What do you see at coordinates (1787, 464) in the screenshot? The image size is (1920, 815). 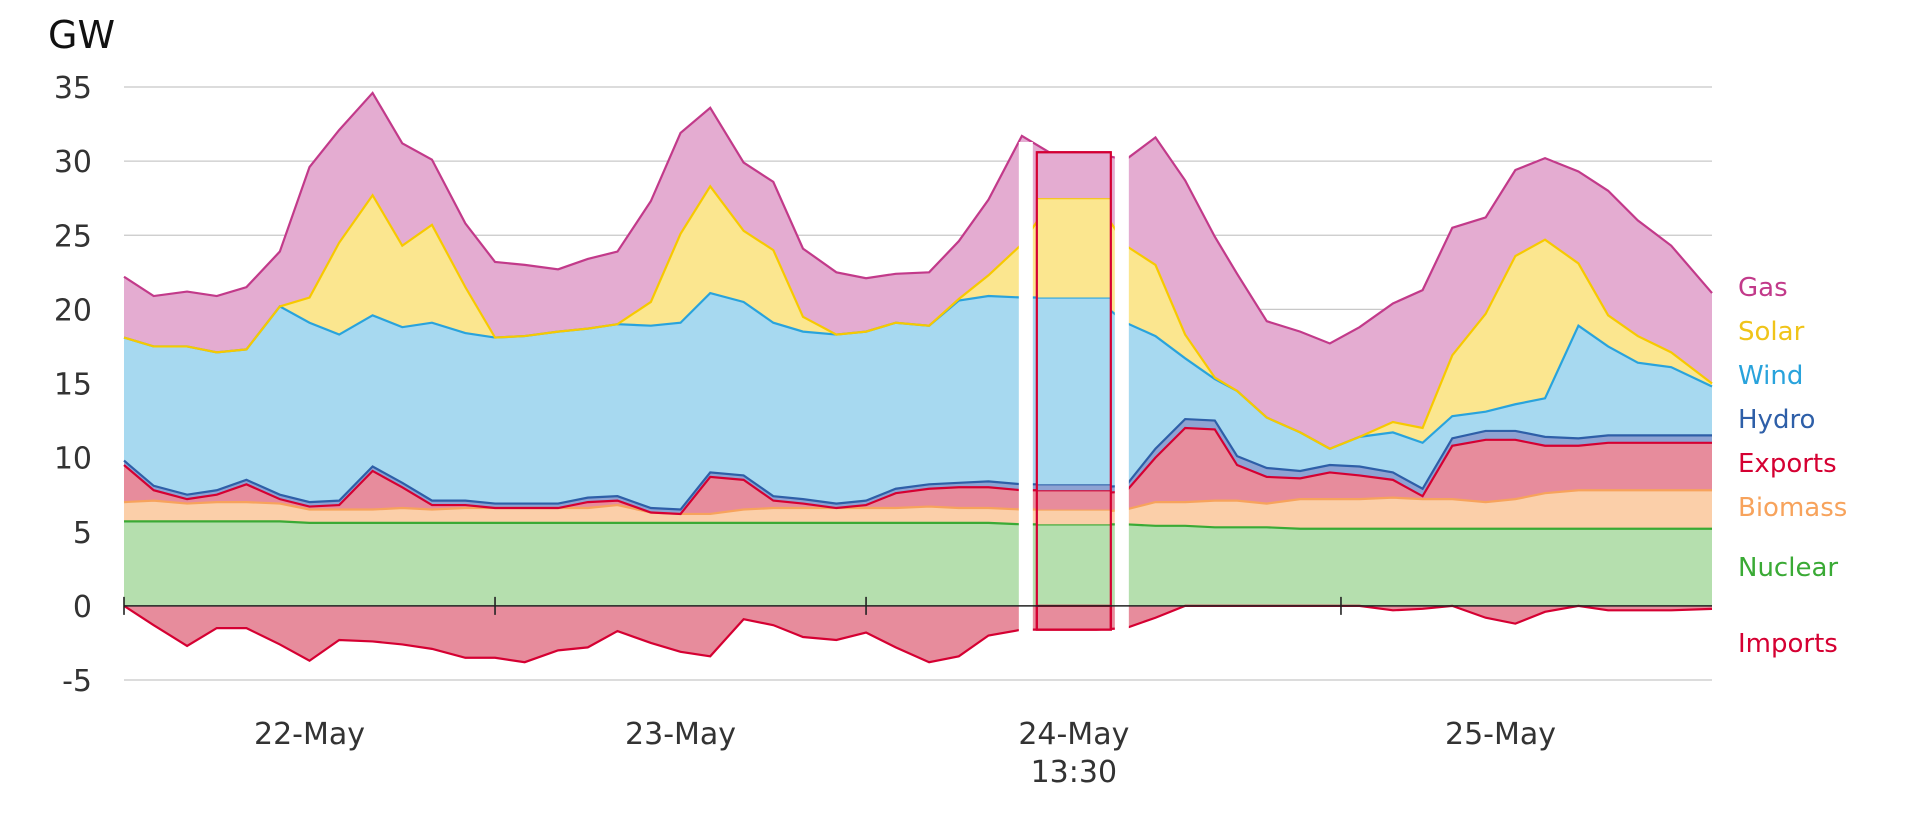 I see `legend-item-exports: Exports` at bounding box center [1787, 464].